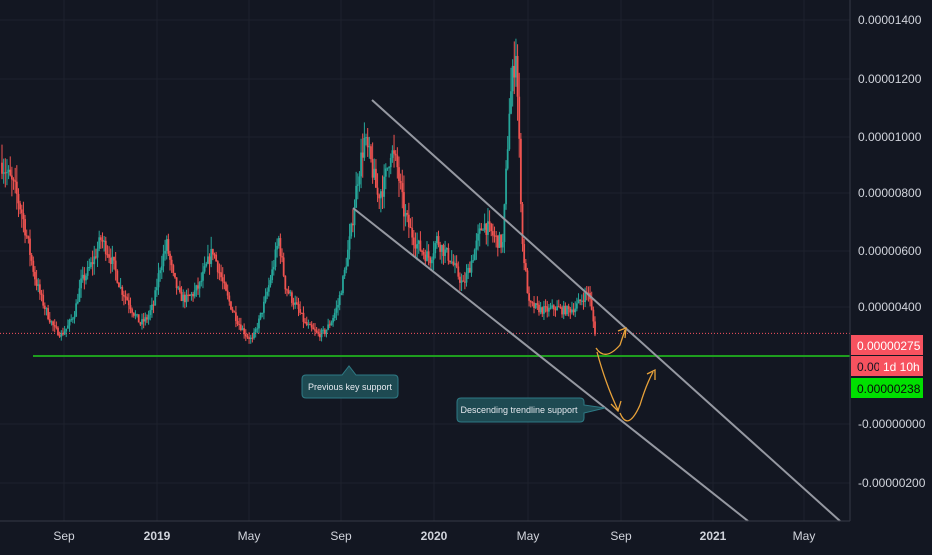  Describe the element at coordinates (636, 396) in the screenshot. I see `projection-path-rebound` at that location.